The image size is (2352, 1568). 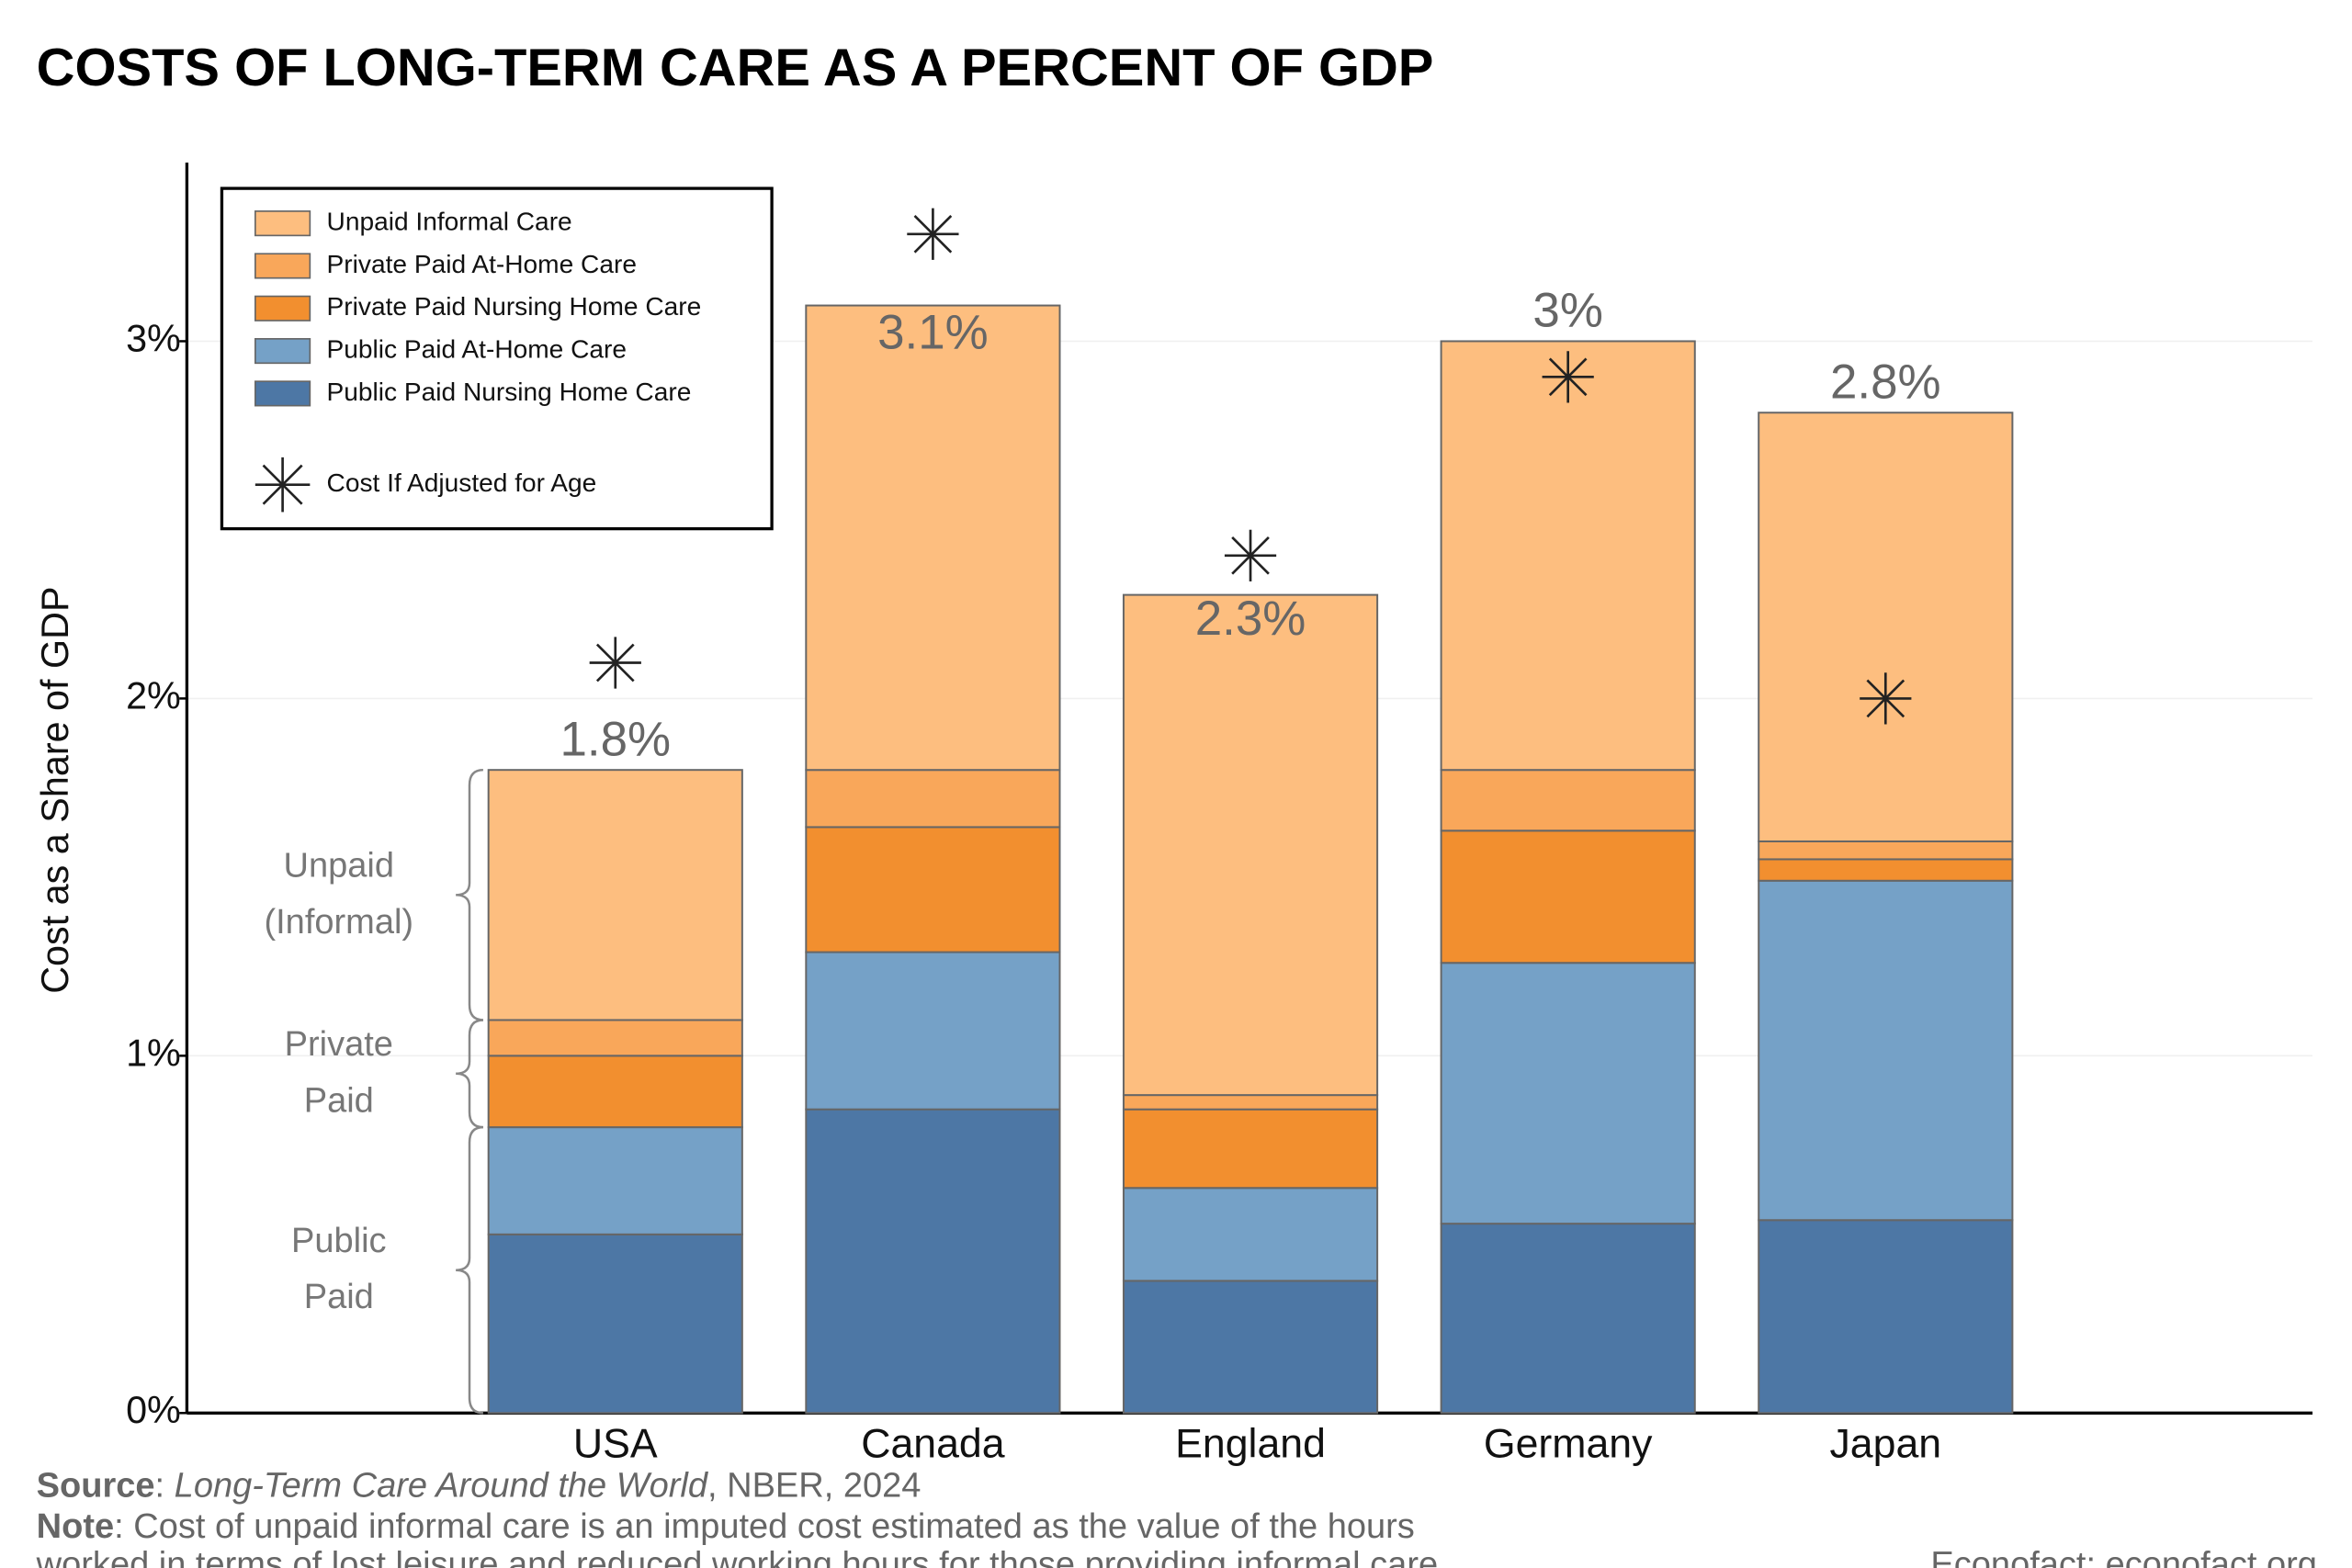 I want to click on brace-label: Public, so click(x=339, y=1241).